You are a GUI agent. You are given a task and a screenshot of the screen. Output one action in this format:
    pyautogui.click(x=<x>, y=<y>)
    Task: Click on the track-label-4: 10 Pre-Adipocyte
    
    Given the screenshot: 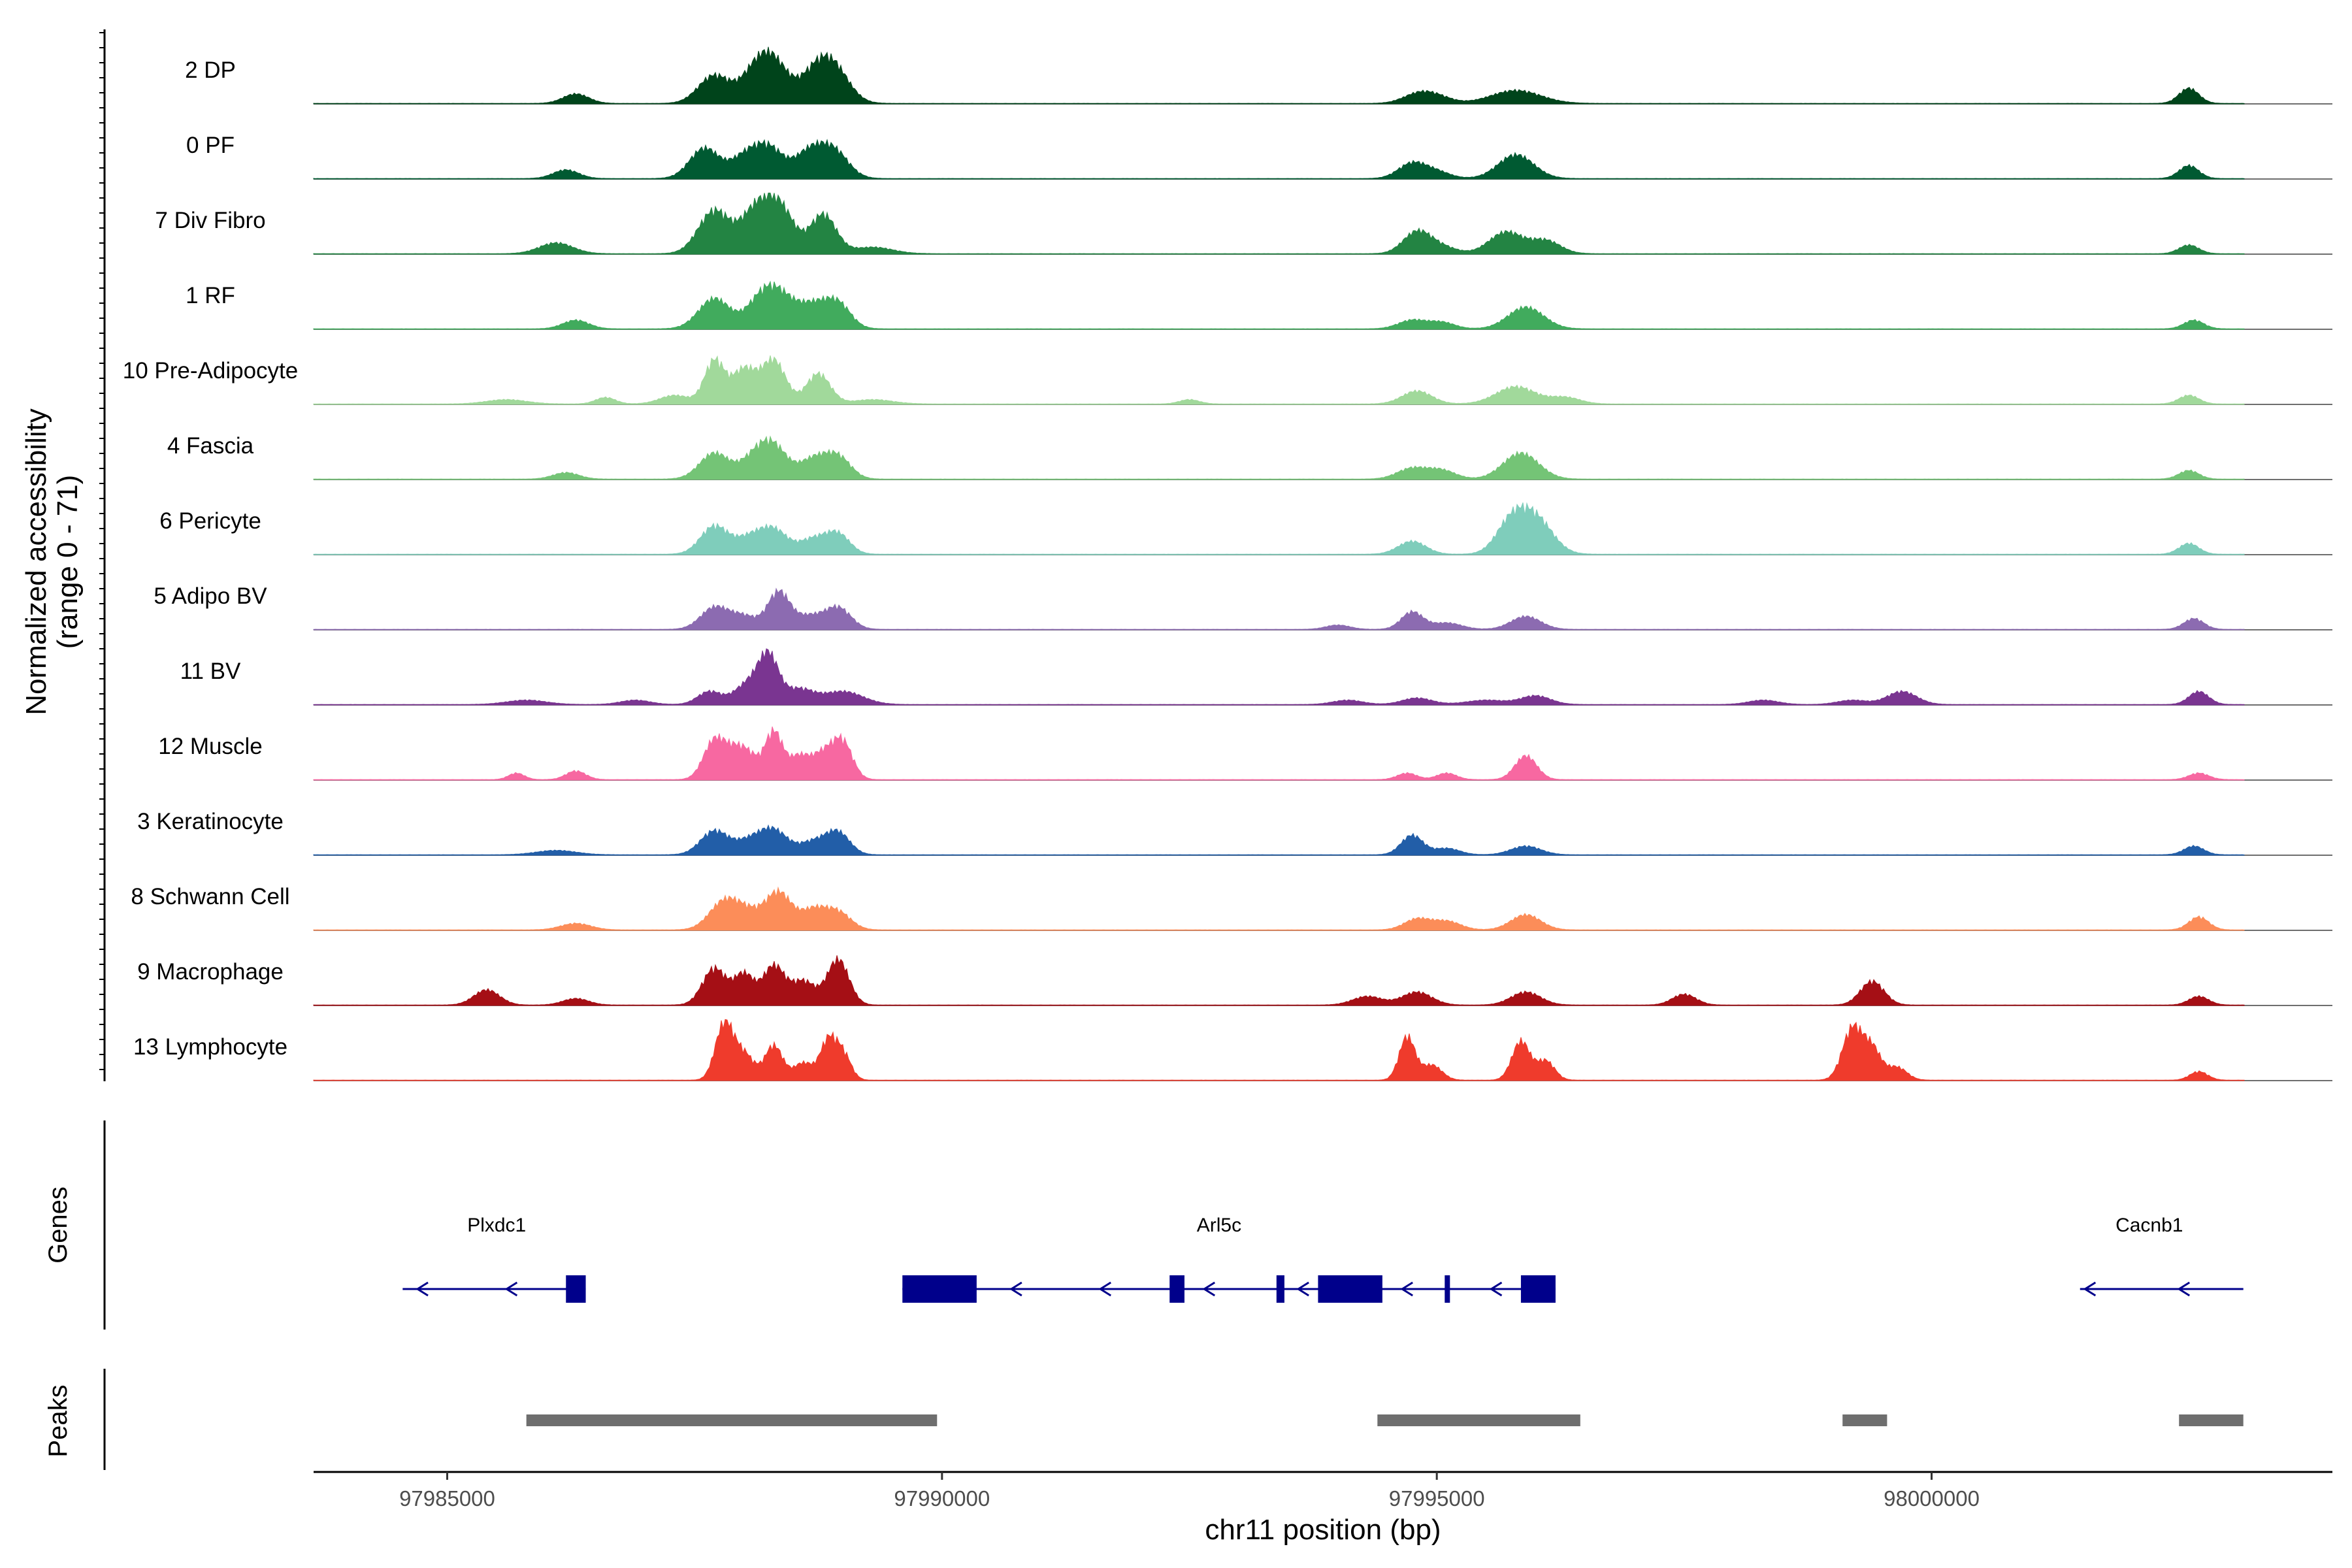 What is the action you would take?
    pyautogui.click(x=210, y=371)
    